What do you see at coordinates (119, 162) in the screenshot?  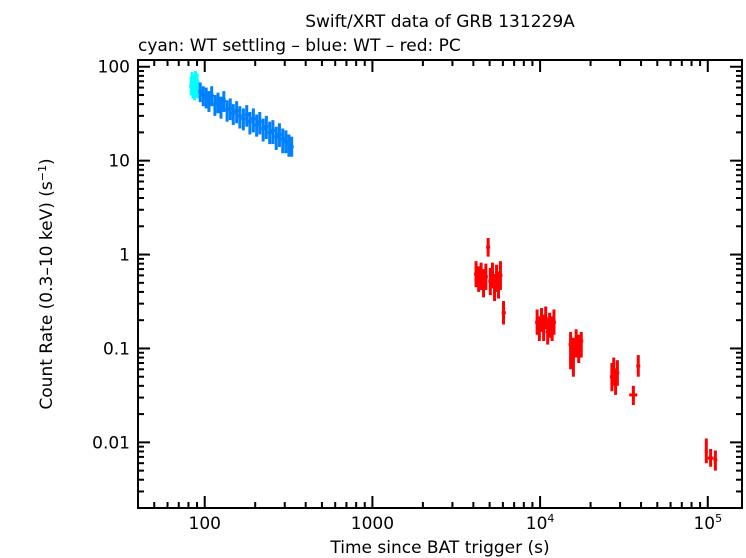 I see `y-tick-label: 10` at bounding box center [119, 162].